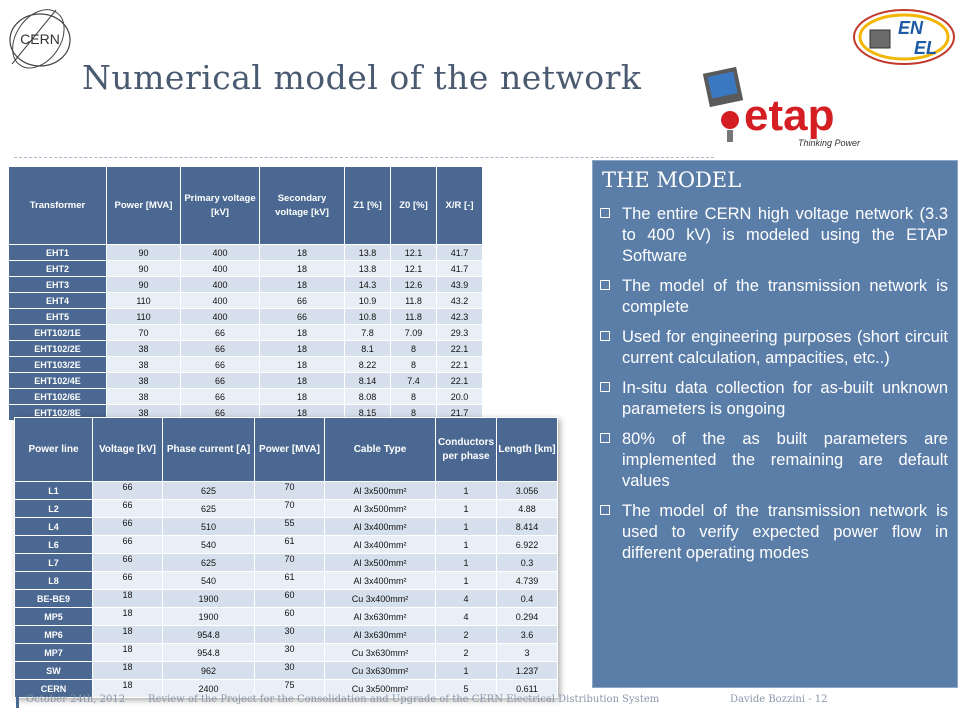 Image resolution: width=960 pixels, height=720 pixels. I want to click on transformer-name-cell: EHT4, so click(57, 300).